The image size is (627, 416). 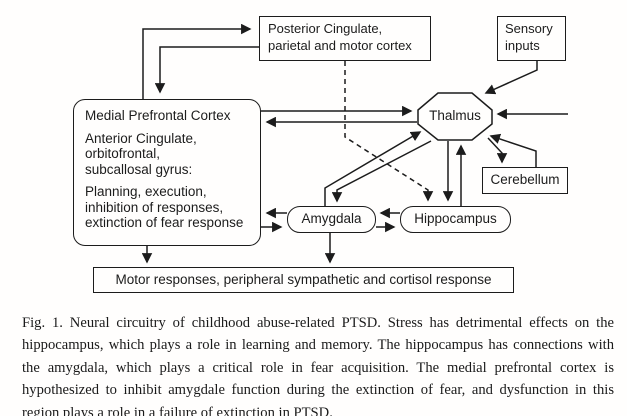 What do you see at coordinates (139, 169) in the screenshot?
I see `mpfc-regions-line3: subcallosal gyrus:` at bounding box center [139, 169].